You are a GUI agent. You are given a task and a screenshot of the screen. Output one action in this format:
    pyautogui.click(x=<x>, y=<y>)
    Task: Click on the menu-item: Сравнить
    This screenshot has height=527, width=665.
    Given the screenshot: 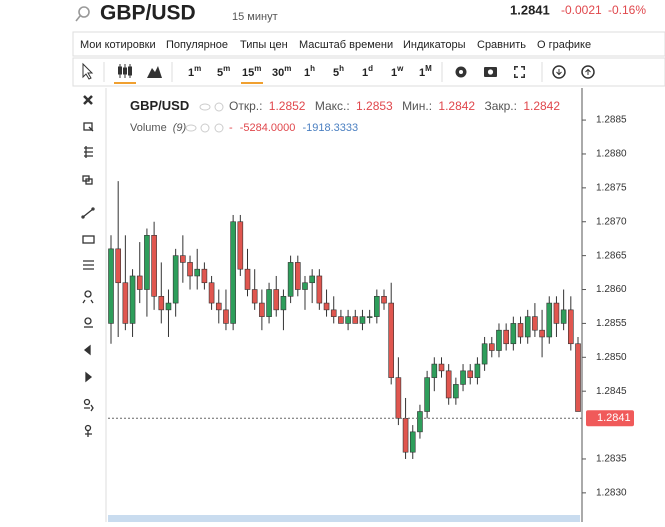 What is the action you would take?
    pyautogui.click(x=501, y=45)
    